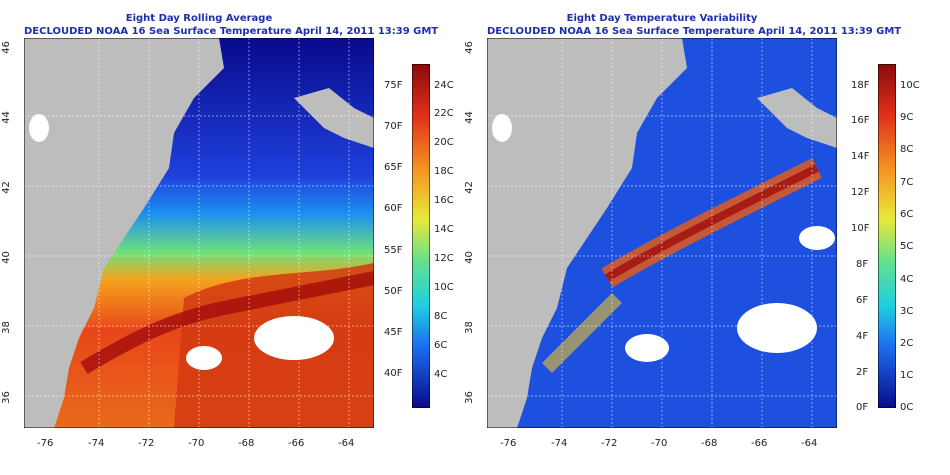 The width and height of the screenshot is (950, 475). Describe the element at coordinates (393, 291) in the screenshot. I see `colorbar-f-label: 50F` at that location.